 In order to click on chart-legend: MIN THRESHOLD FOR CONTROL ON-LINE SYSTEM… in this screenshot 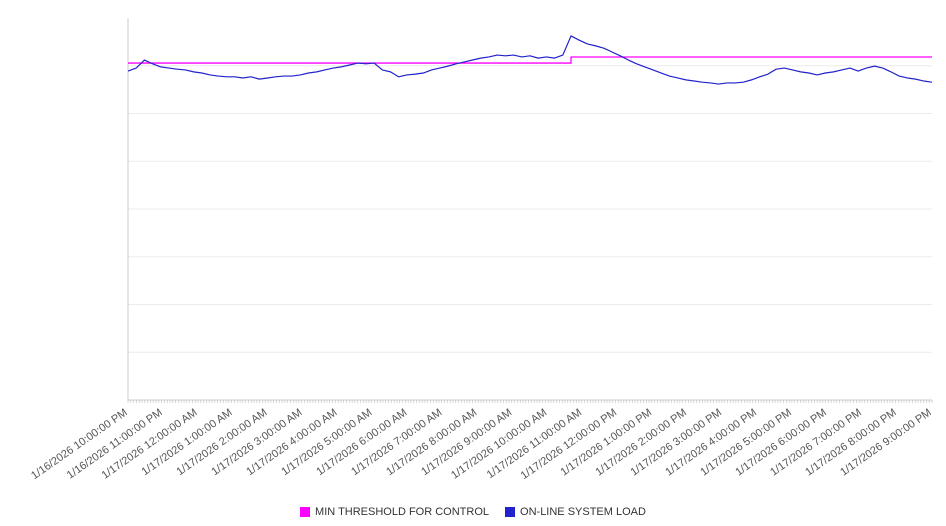, I will do `click(473, 512)`.